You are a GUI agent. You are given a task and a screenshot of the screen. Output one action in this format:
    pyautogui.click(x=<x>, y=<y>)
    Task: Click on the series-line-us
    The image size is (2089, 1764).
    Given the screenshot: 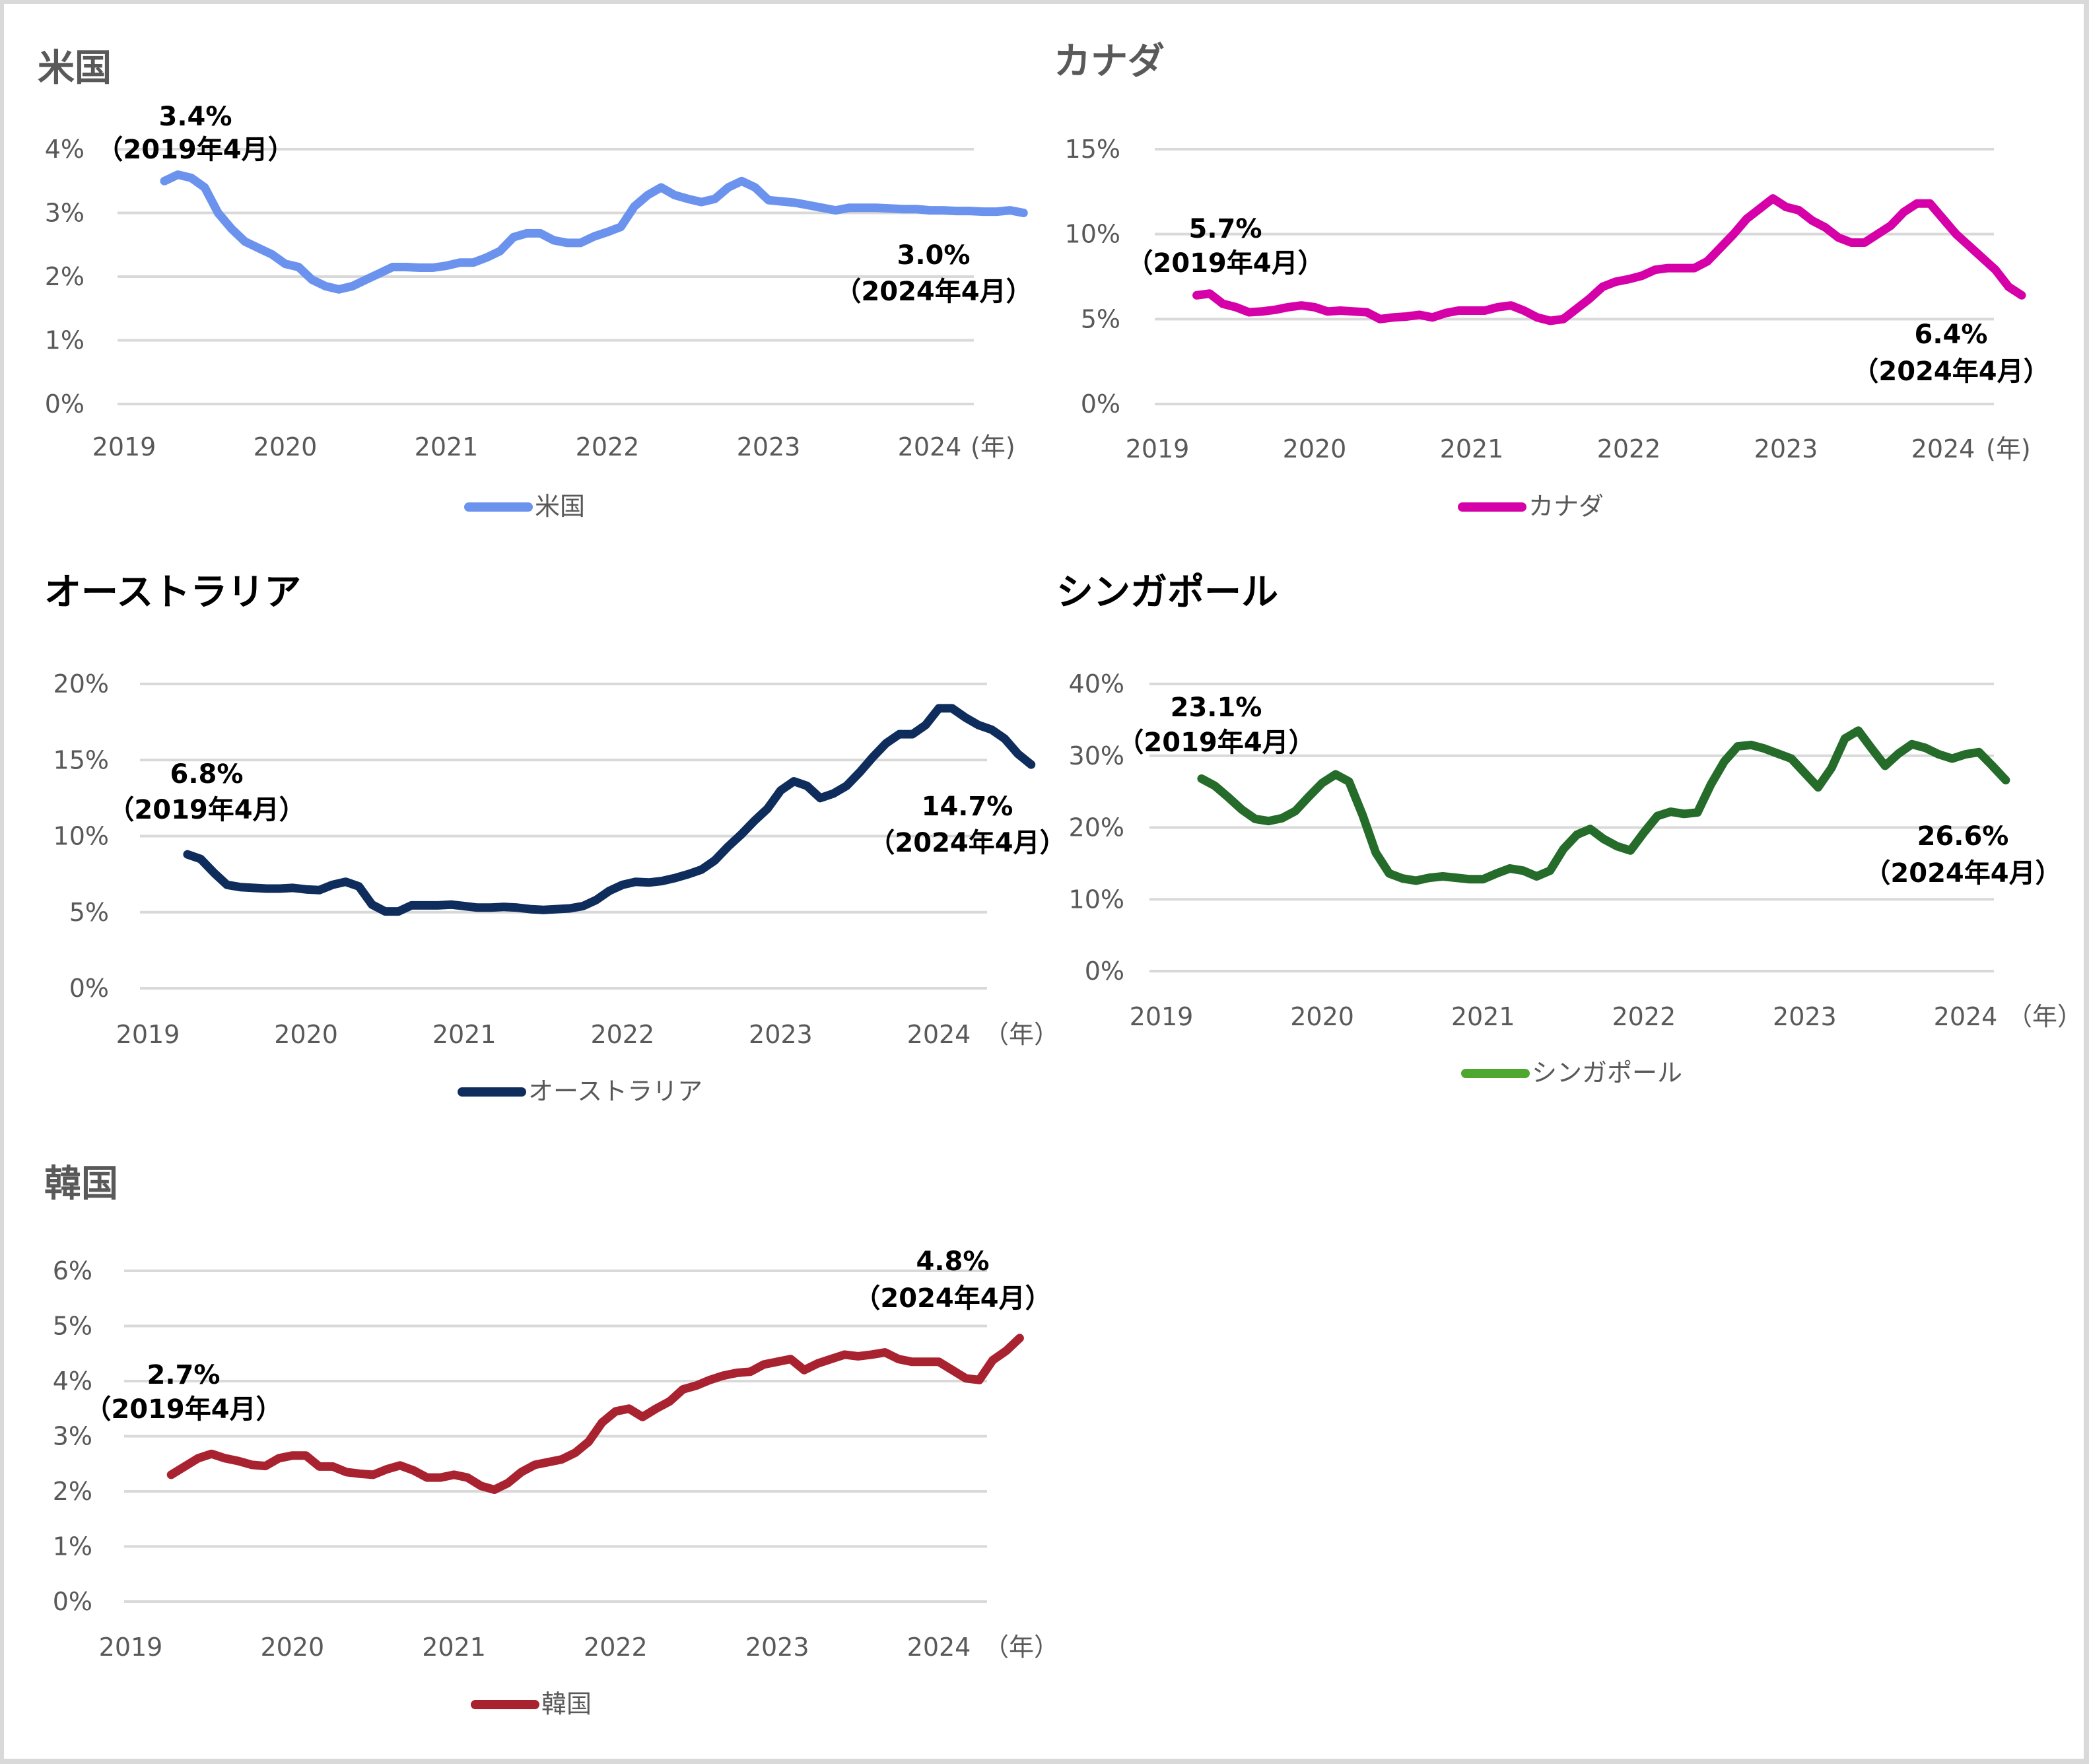 What is the action you would take?
    pyautogui.click(x=594, y=232)
    